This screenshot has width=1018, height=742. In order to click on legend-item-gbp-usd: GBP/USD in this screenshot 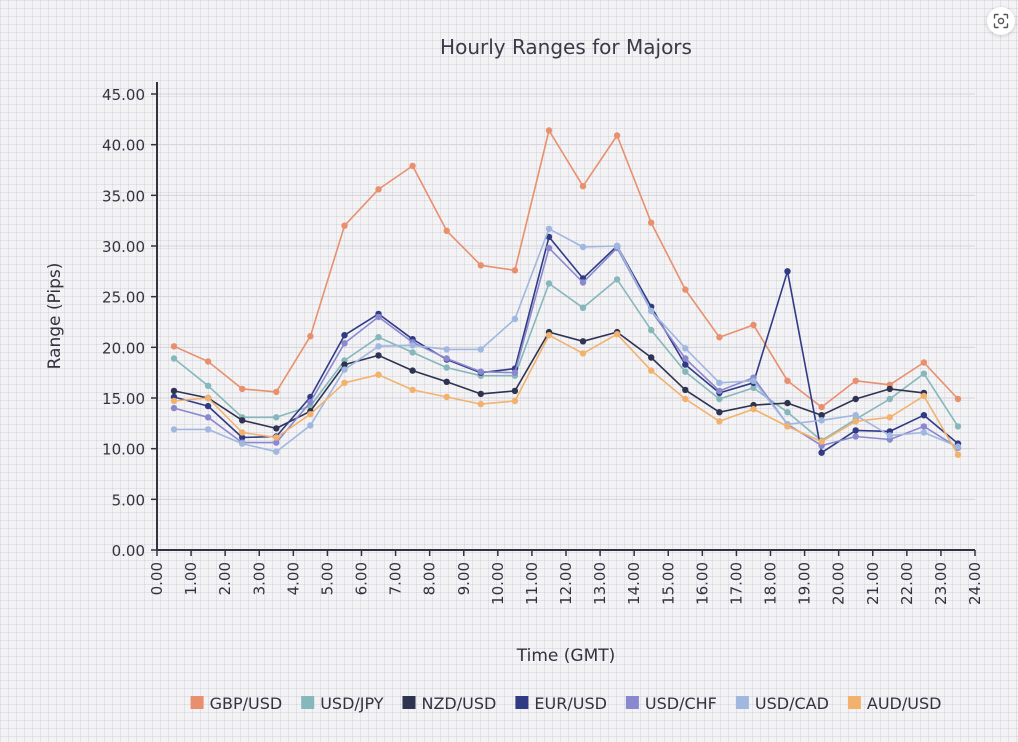, I will do `click(236, 703)`.